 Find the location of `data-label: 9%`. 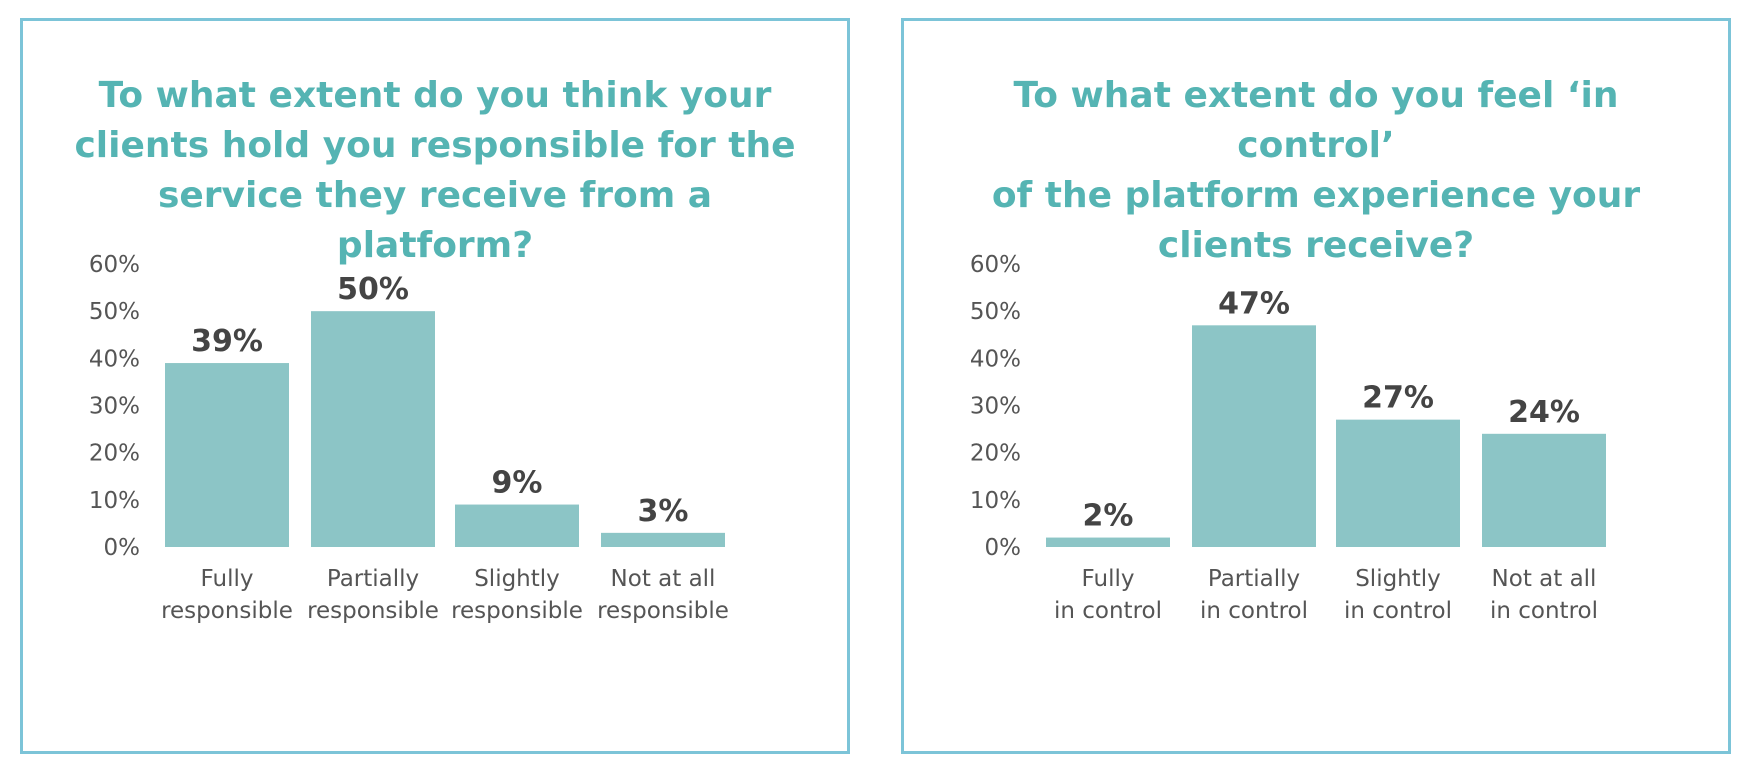

data-label: 9% is located at coordinates (517, 483).